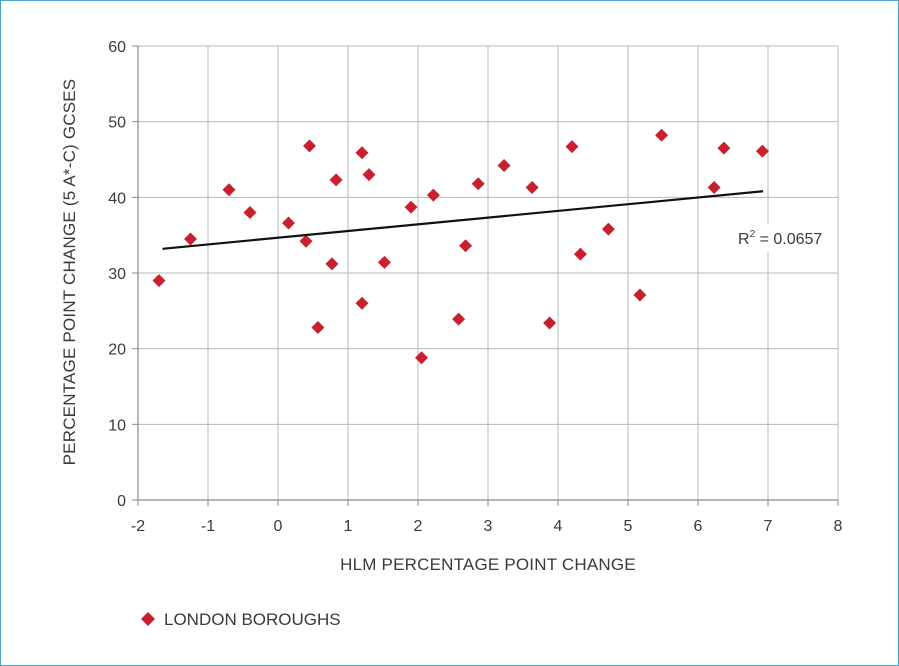  I want to click on x-tick-labels: -2 -1 0 1 2 3 4 5 6 7 8, so click(487, 526).